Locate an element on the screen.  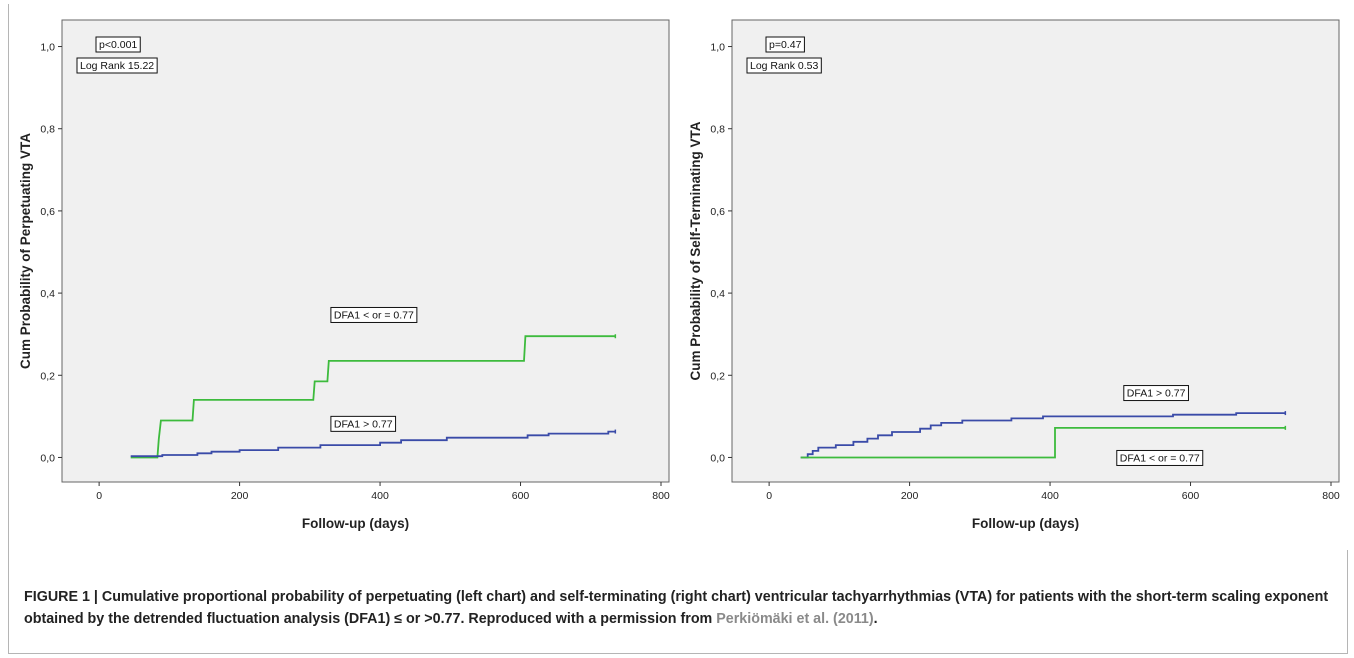
stat-text: Log Rank 0.53 is located at coordinates (784, 66).